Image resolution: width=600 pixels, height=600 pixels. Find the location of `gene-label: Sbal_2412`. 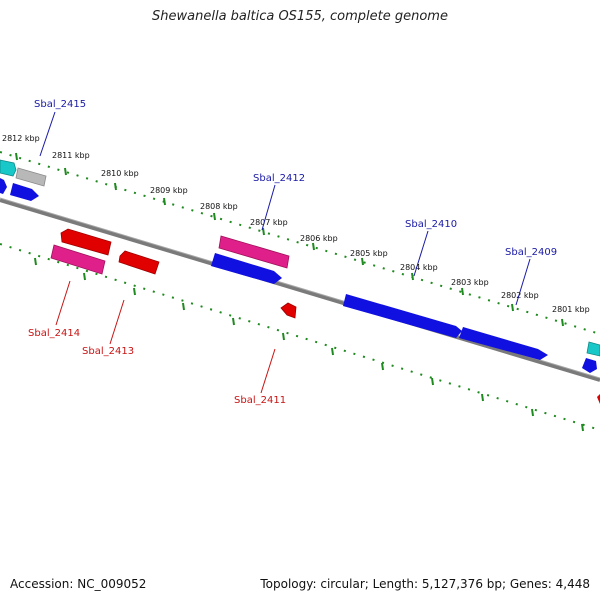

gene-label: Sbal_2412 is located at coordinates (279, 178).